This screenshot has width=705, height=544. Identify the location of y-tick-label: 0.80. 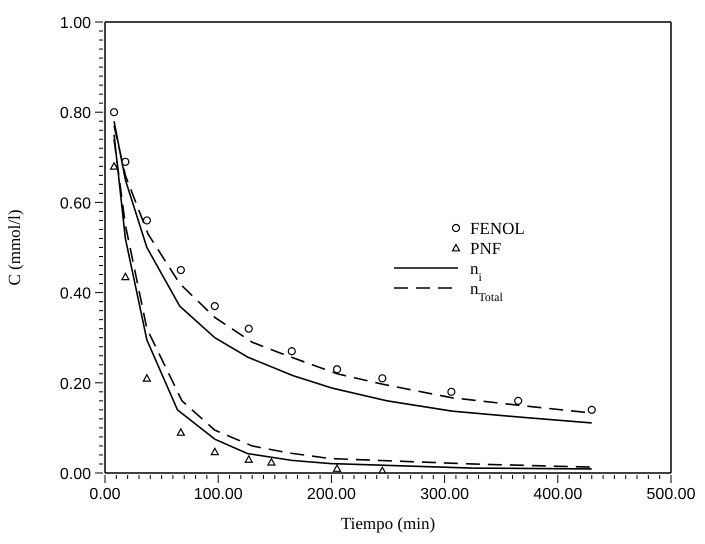
(76, 113).